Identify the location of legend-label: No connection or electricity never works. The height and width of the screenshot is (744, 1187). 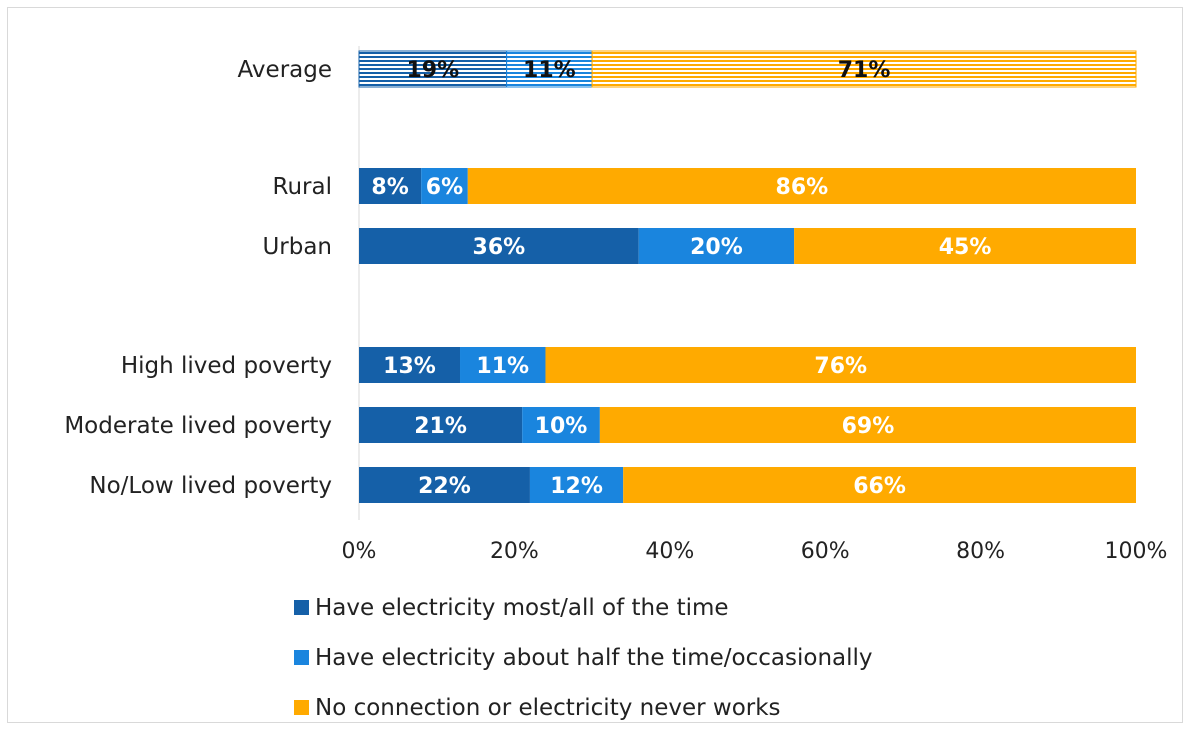
(548, 708).